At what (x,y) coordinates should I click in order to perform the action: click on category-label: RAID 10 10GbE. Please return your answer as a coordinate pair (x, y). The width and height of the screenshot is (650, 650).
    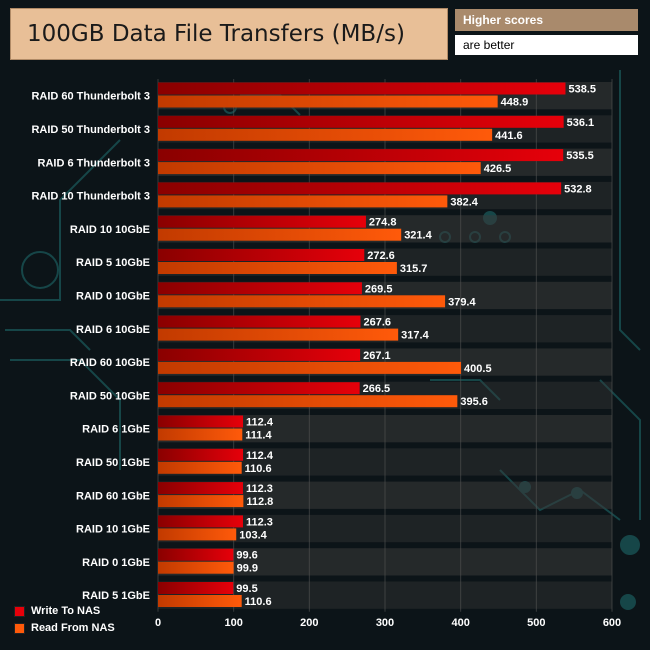
    Looking at the image, I should click on (110, 230).